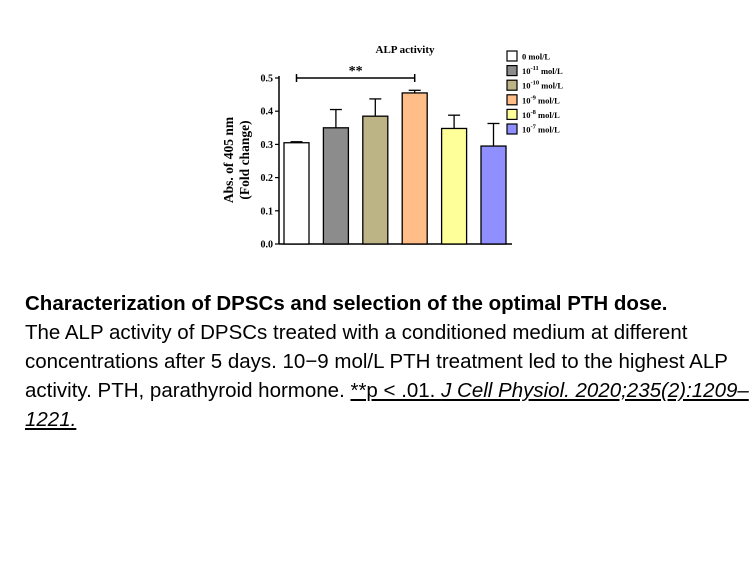 The width and height of the screenshot is (756, 567). What do you see at coordinates (536, 57) in the screenshot?
I see `legend-label: 0 mol/L` at bounding box center [536, 57].